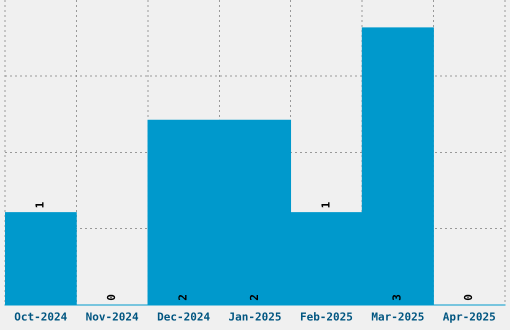 The height and width of the screenshot is (330, 510). Describe the element at coordinates (397, 297) in the screenshot. I see `data-label: 3` at that location.